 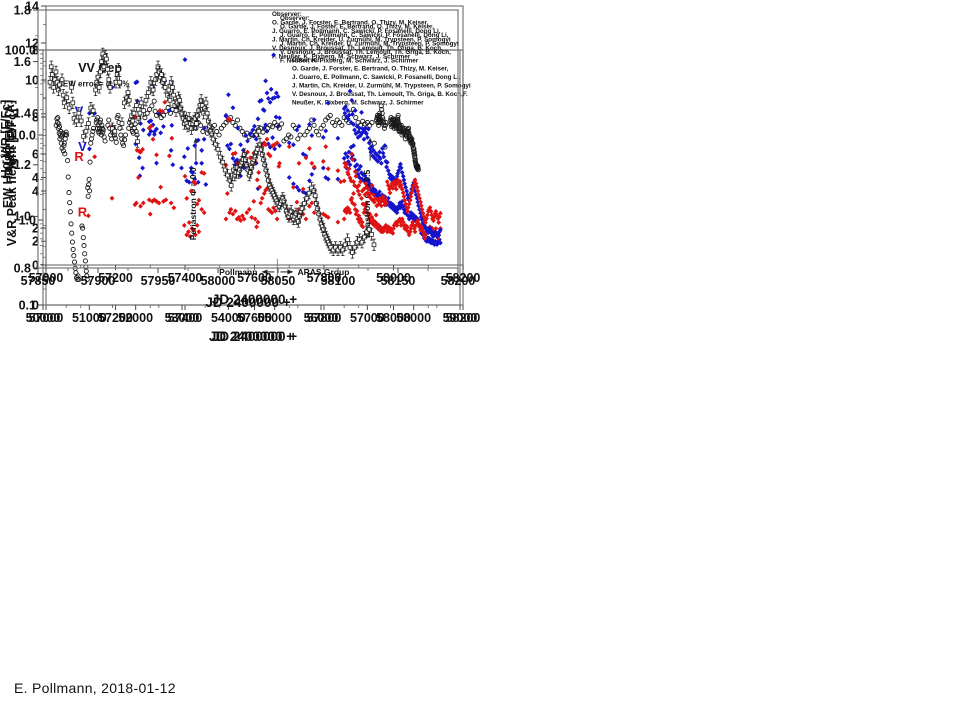 I want to click on x-axis: 57850 57900 57950 58000 58050 58100 58150 58200, so click(x=248, y=278).